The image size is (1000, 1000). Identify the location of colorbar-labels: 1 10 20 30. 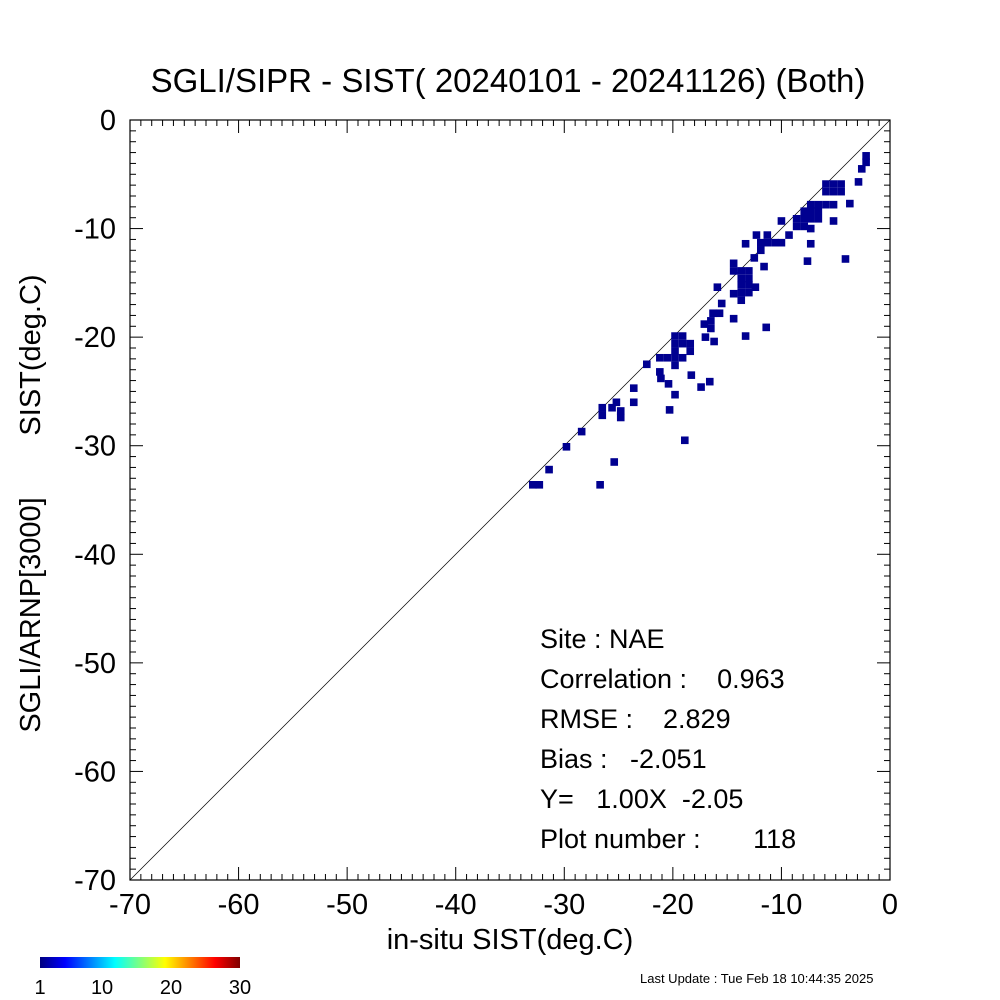
(142, 988).